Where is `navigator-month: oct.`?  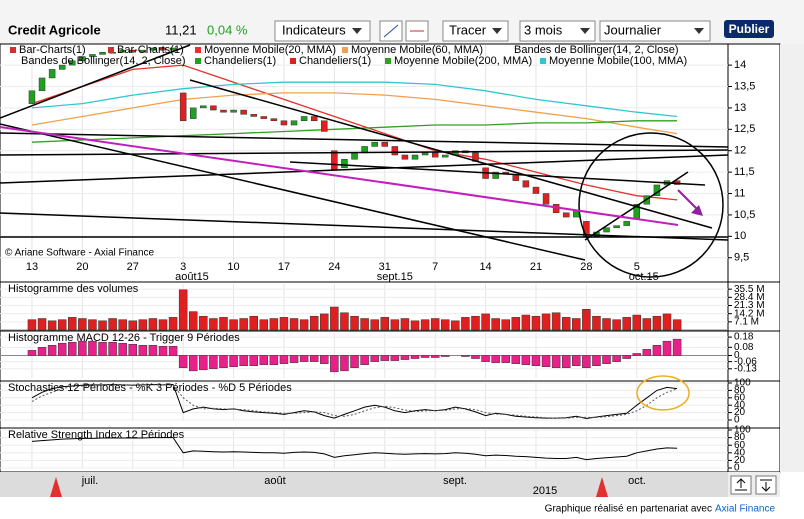
navigator-month: oct. is located at coordinates (637, 481).